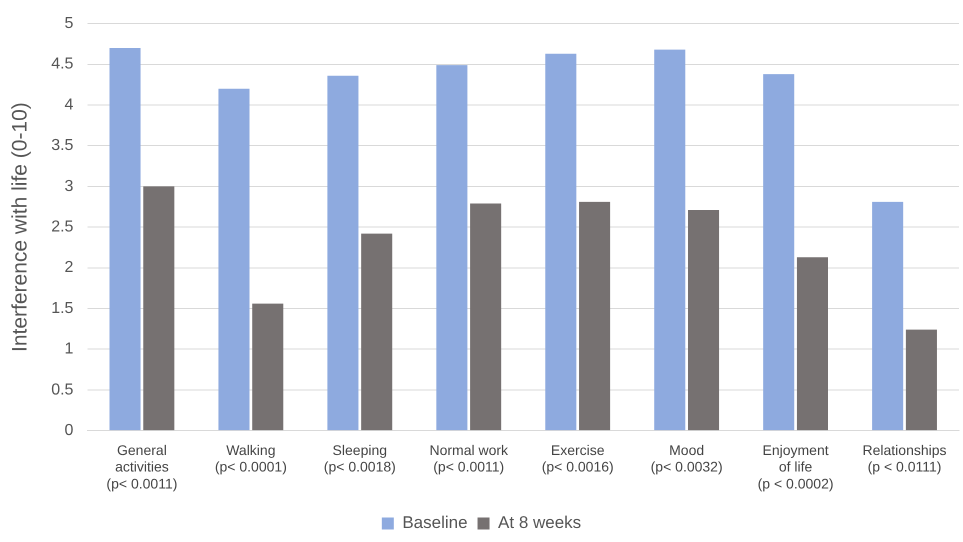 The height and width of the screenshot is (542, 963). I want to click on x-tick-label: Exercise (p< 0.0016), so click(578, 458).